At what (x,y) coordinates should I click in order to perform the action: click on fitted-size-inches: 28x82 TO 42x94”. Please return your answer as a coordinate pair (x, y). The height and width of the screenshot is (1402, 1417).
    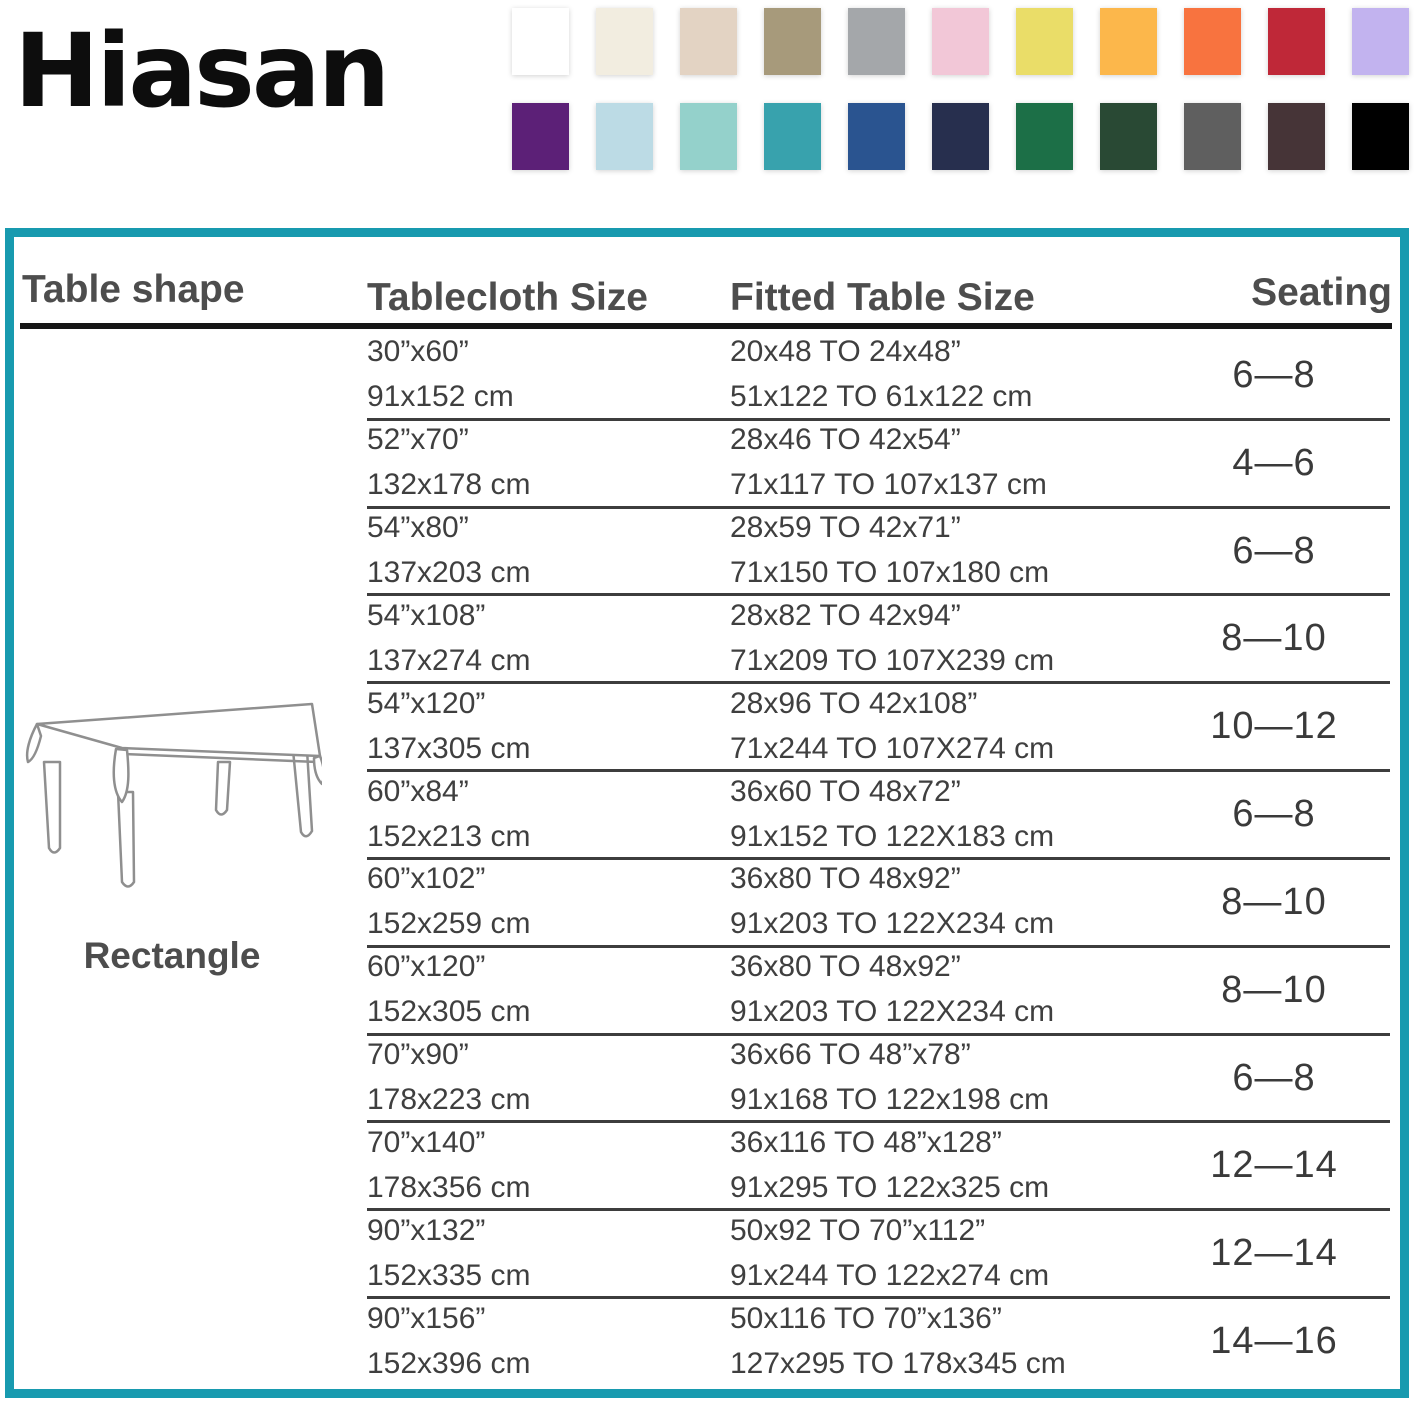
    Looking at the image, I should click on (845, 615).